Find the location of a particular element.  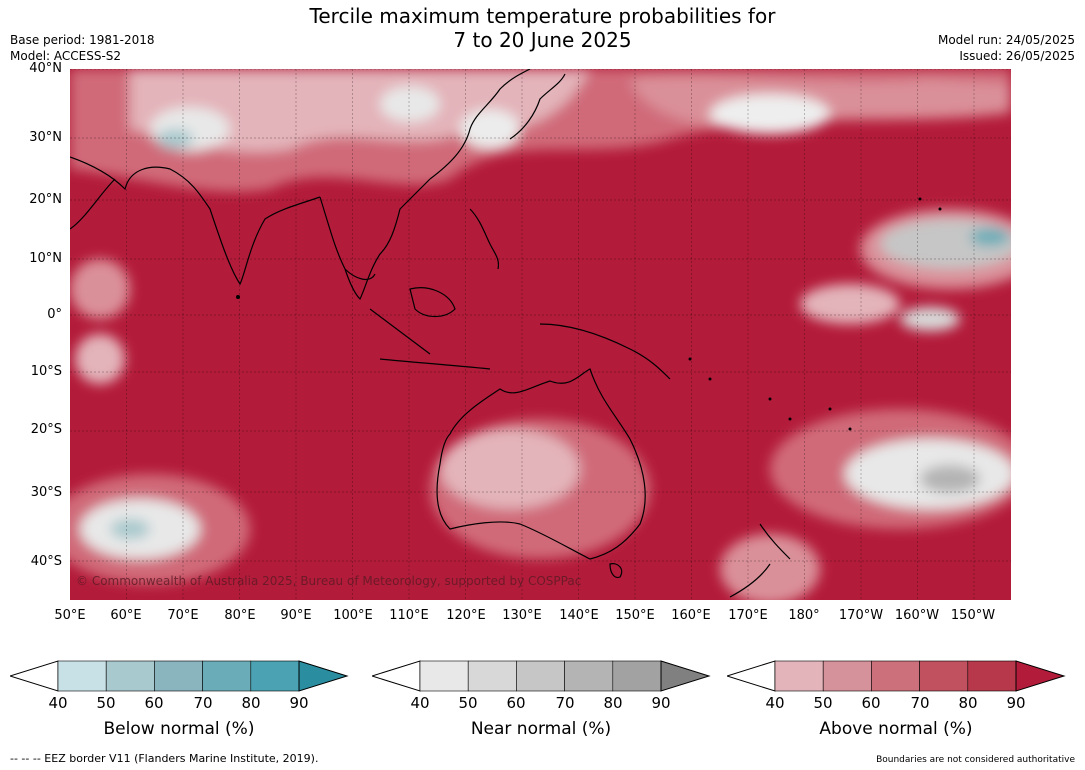

lat-label-20s: 20°S is located at coordinates (46, 429).